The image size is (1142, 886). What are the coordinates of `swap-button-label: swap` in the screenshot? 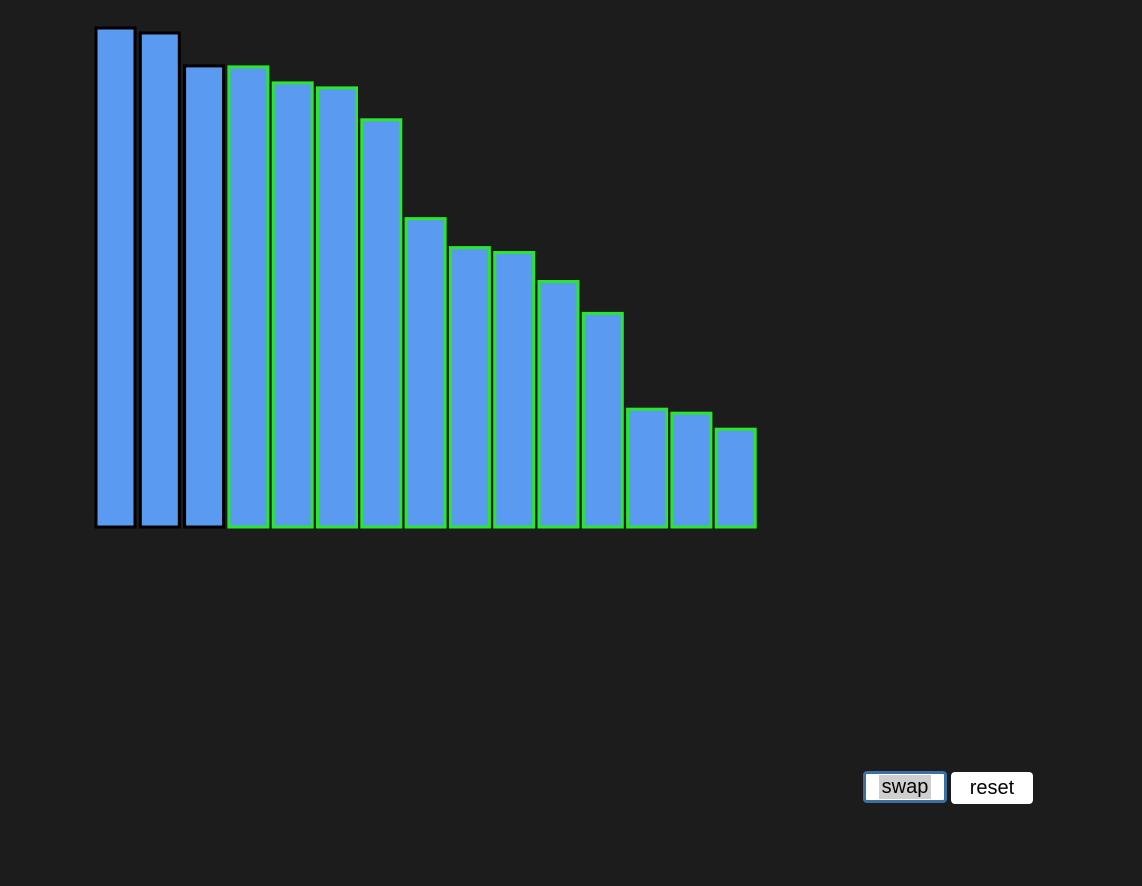 It's located at (905, 787).